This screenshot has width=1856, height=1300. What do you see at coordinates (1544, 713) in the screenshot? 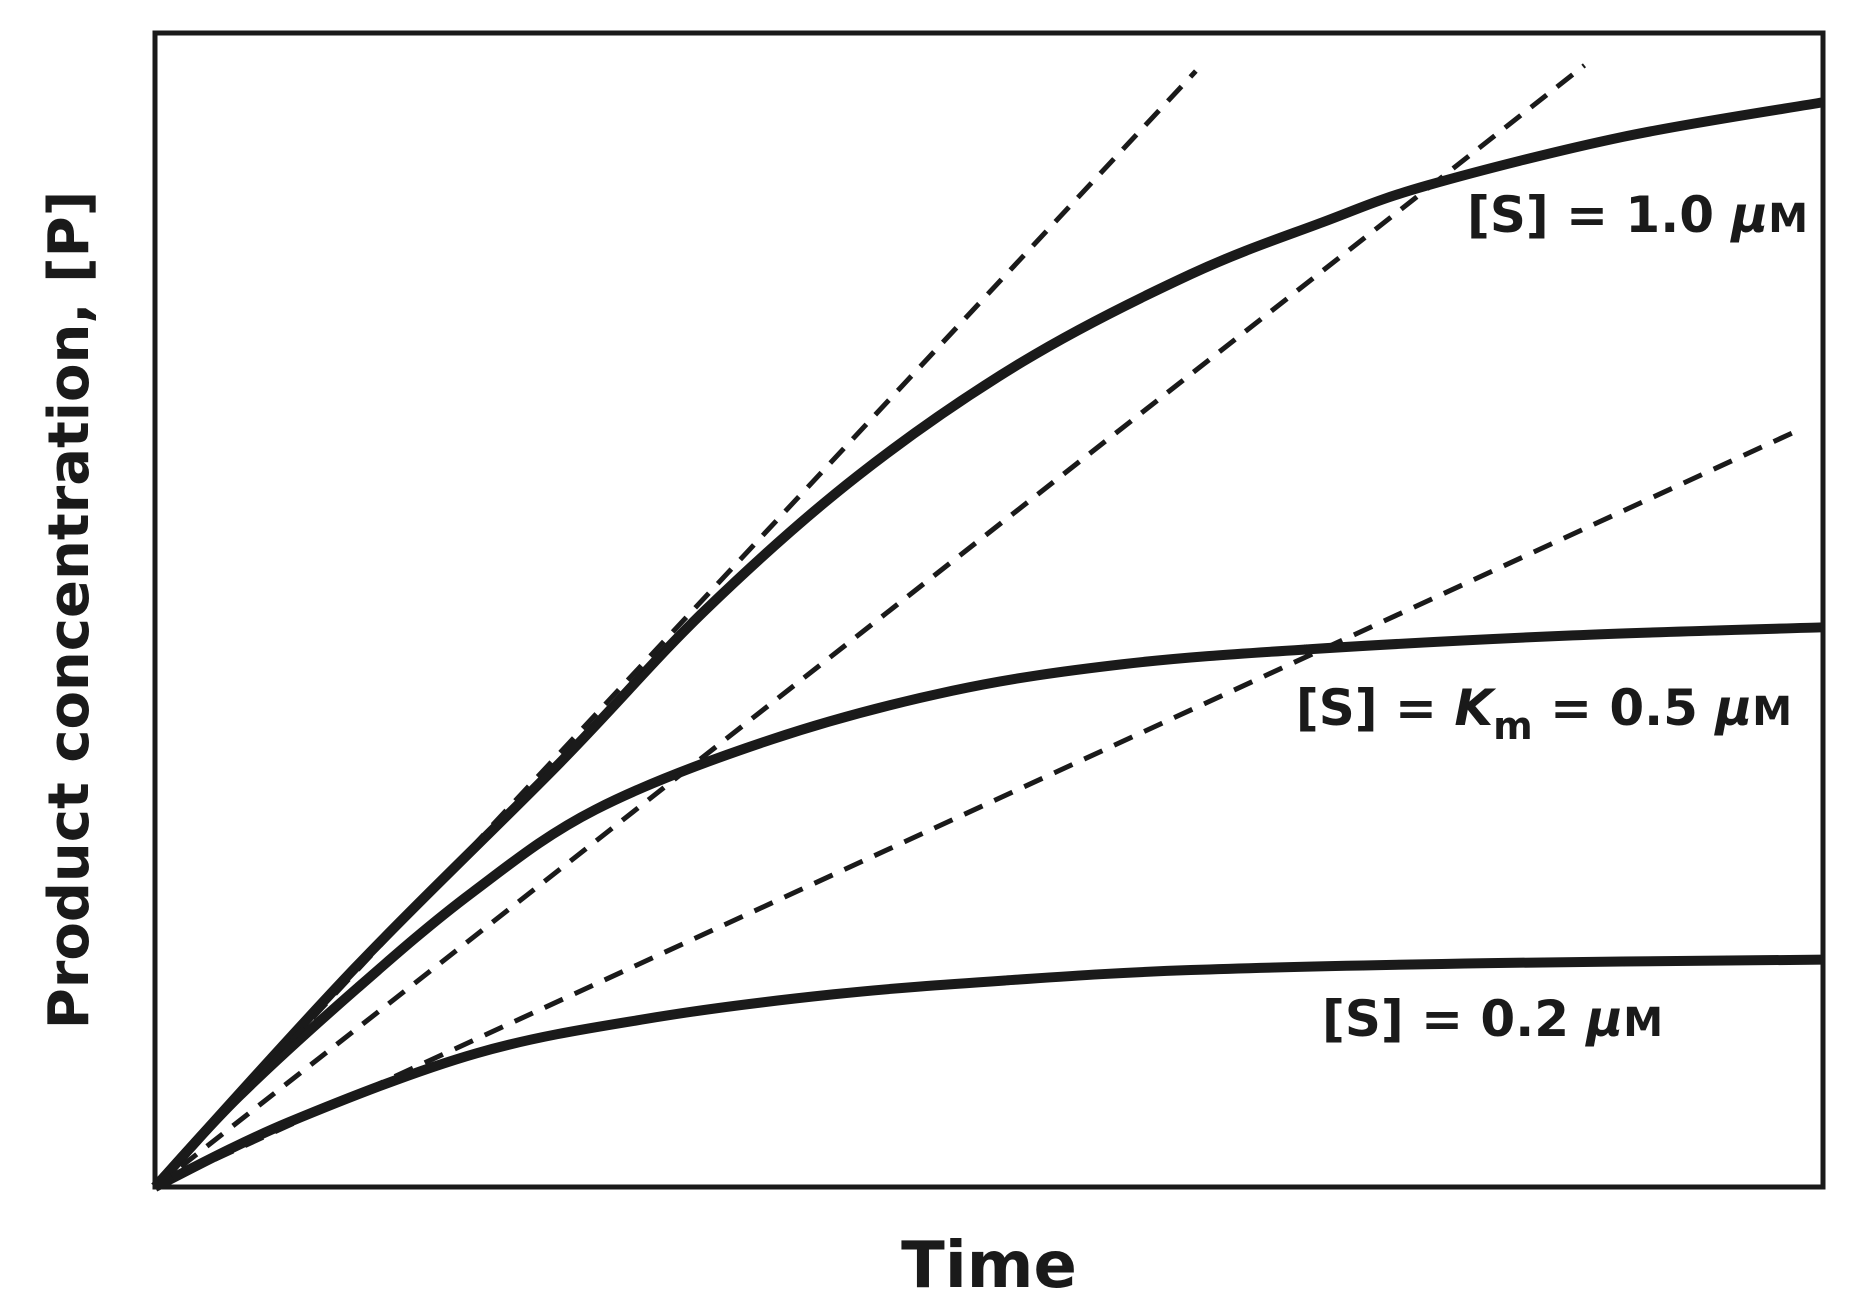
I see `annotation-s-km-0-5: [S] = Km = 0.5 μM` at bounding box center [1544, 713].